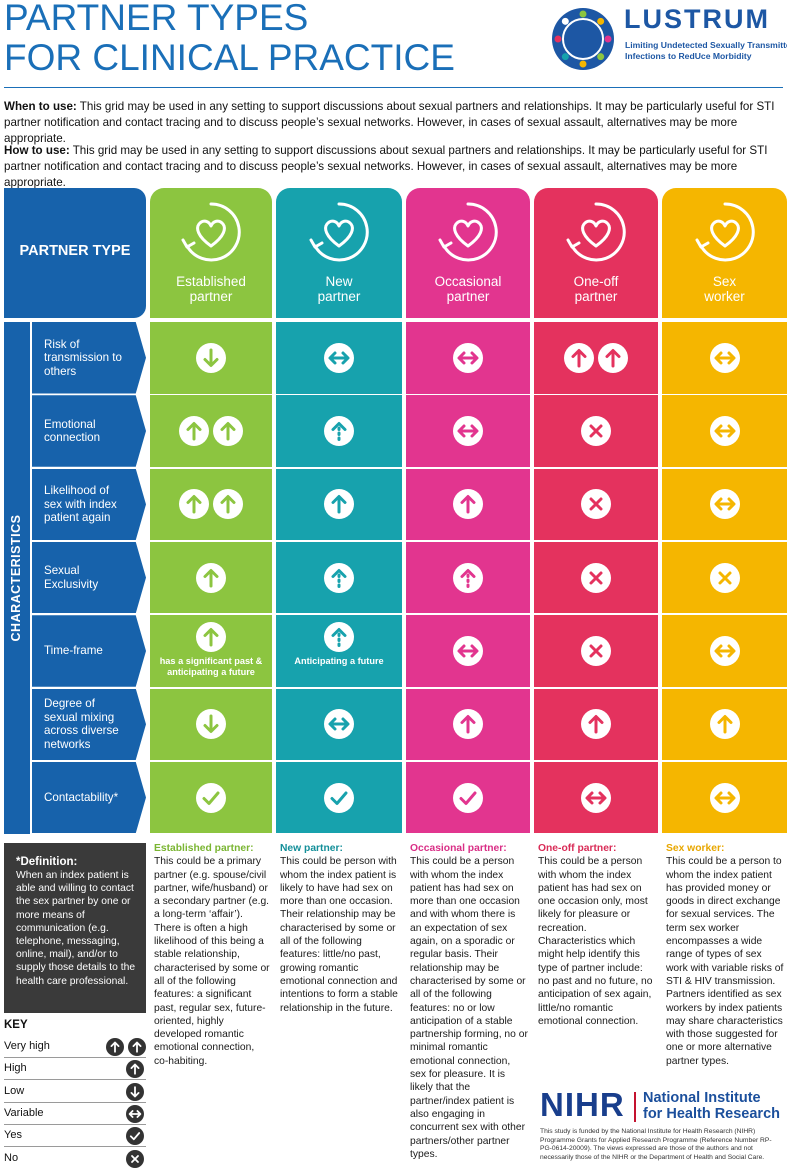 This screenshot has width=787, height=1168. Describe the element at coordinates (89, 577) in the screenshot. I see `row-label-box: Sexual Exclusivity` at that location.